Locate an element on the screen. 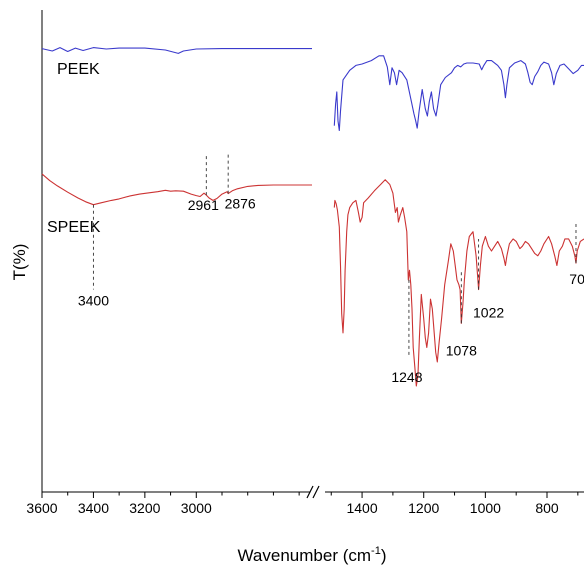 This screenshot has width=584, height=569. x-tick-label: 800 is located at coordinates (547, 508).